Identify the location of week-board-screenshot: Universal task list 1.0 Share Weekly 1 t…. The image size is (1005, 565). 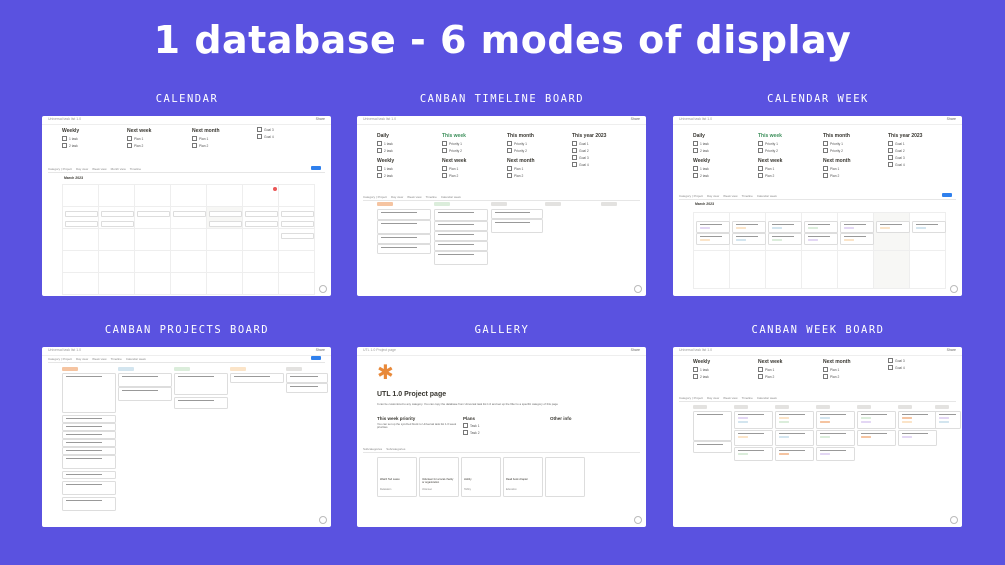
(817, 437).